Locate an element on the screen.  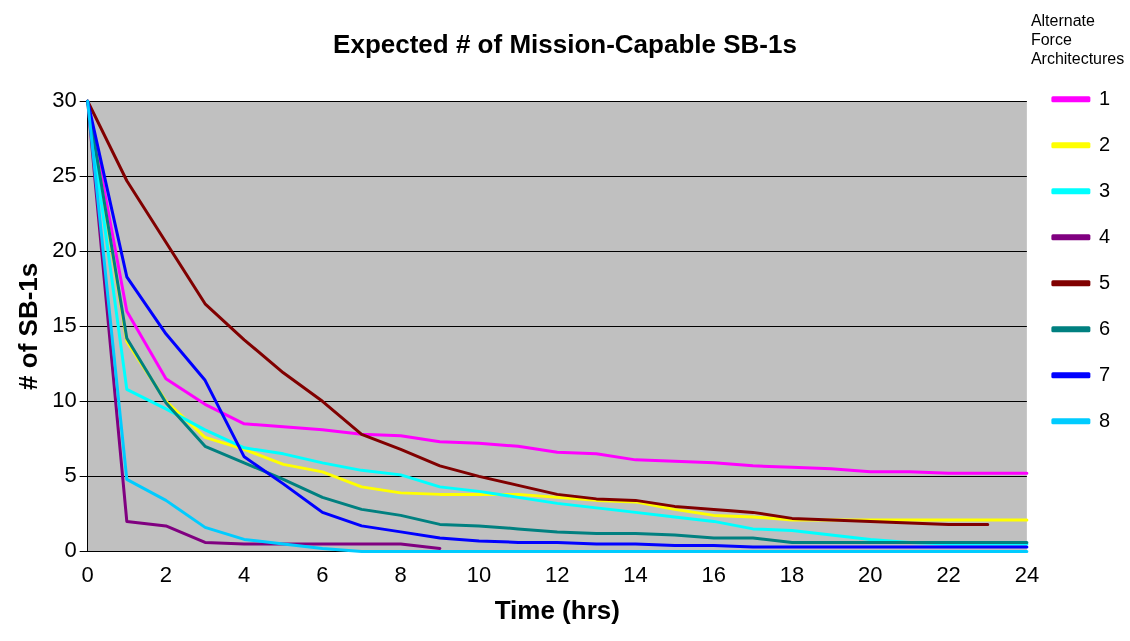
legend-label: 3 is located at coordinates (1104, 189).